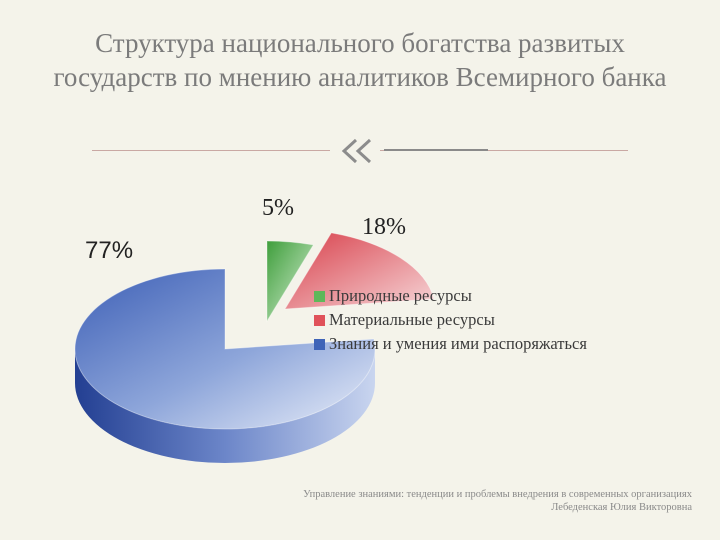 The image size is (720, 540). What do you see at coordinates (290, 281) in the screenshot?
I see `slice-natural-resources` at bounding box center [290, 281].